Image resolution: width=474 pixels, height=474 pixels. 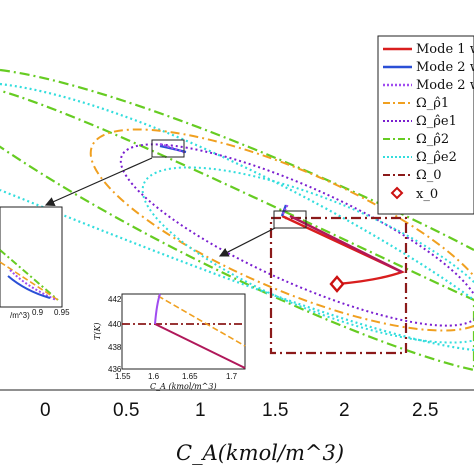 I want to click on omega-0-box, so click(x=338, y=285).